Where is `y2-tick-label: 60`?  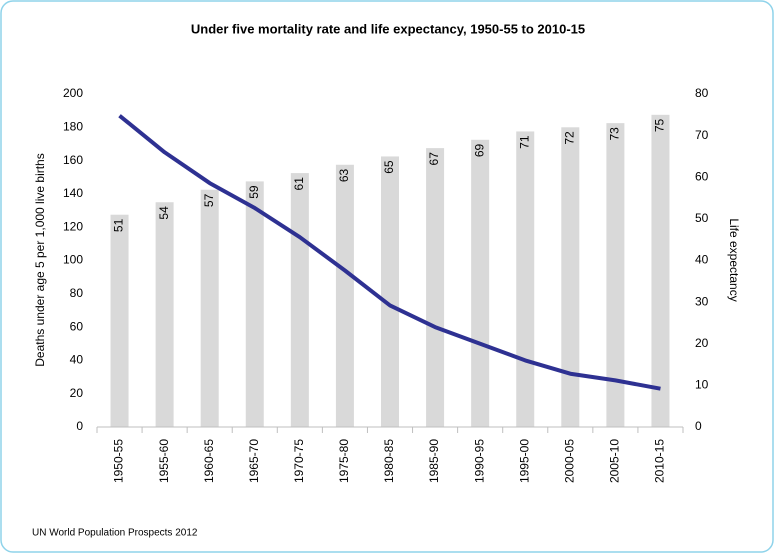 y2-tick-label: 60 is located at coordinates (702, 176).